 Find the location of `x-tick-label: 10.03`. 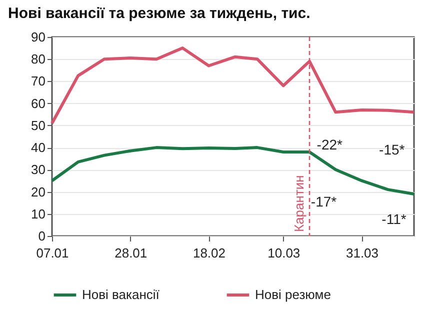

x-tick-label: 10.03 is located at coordinates (284, 253).